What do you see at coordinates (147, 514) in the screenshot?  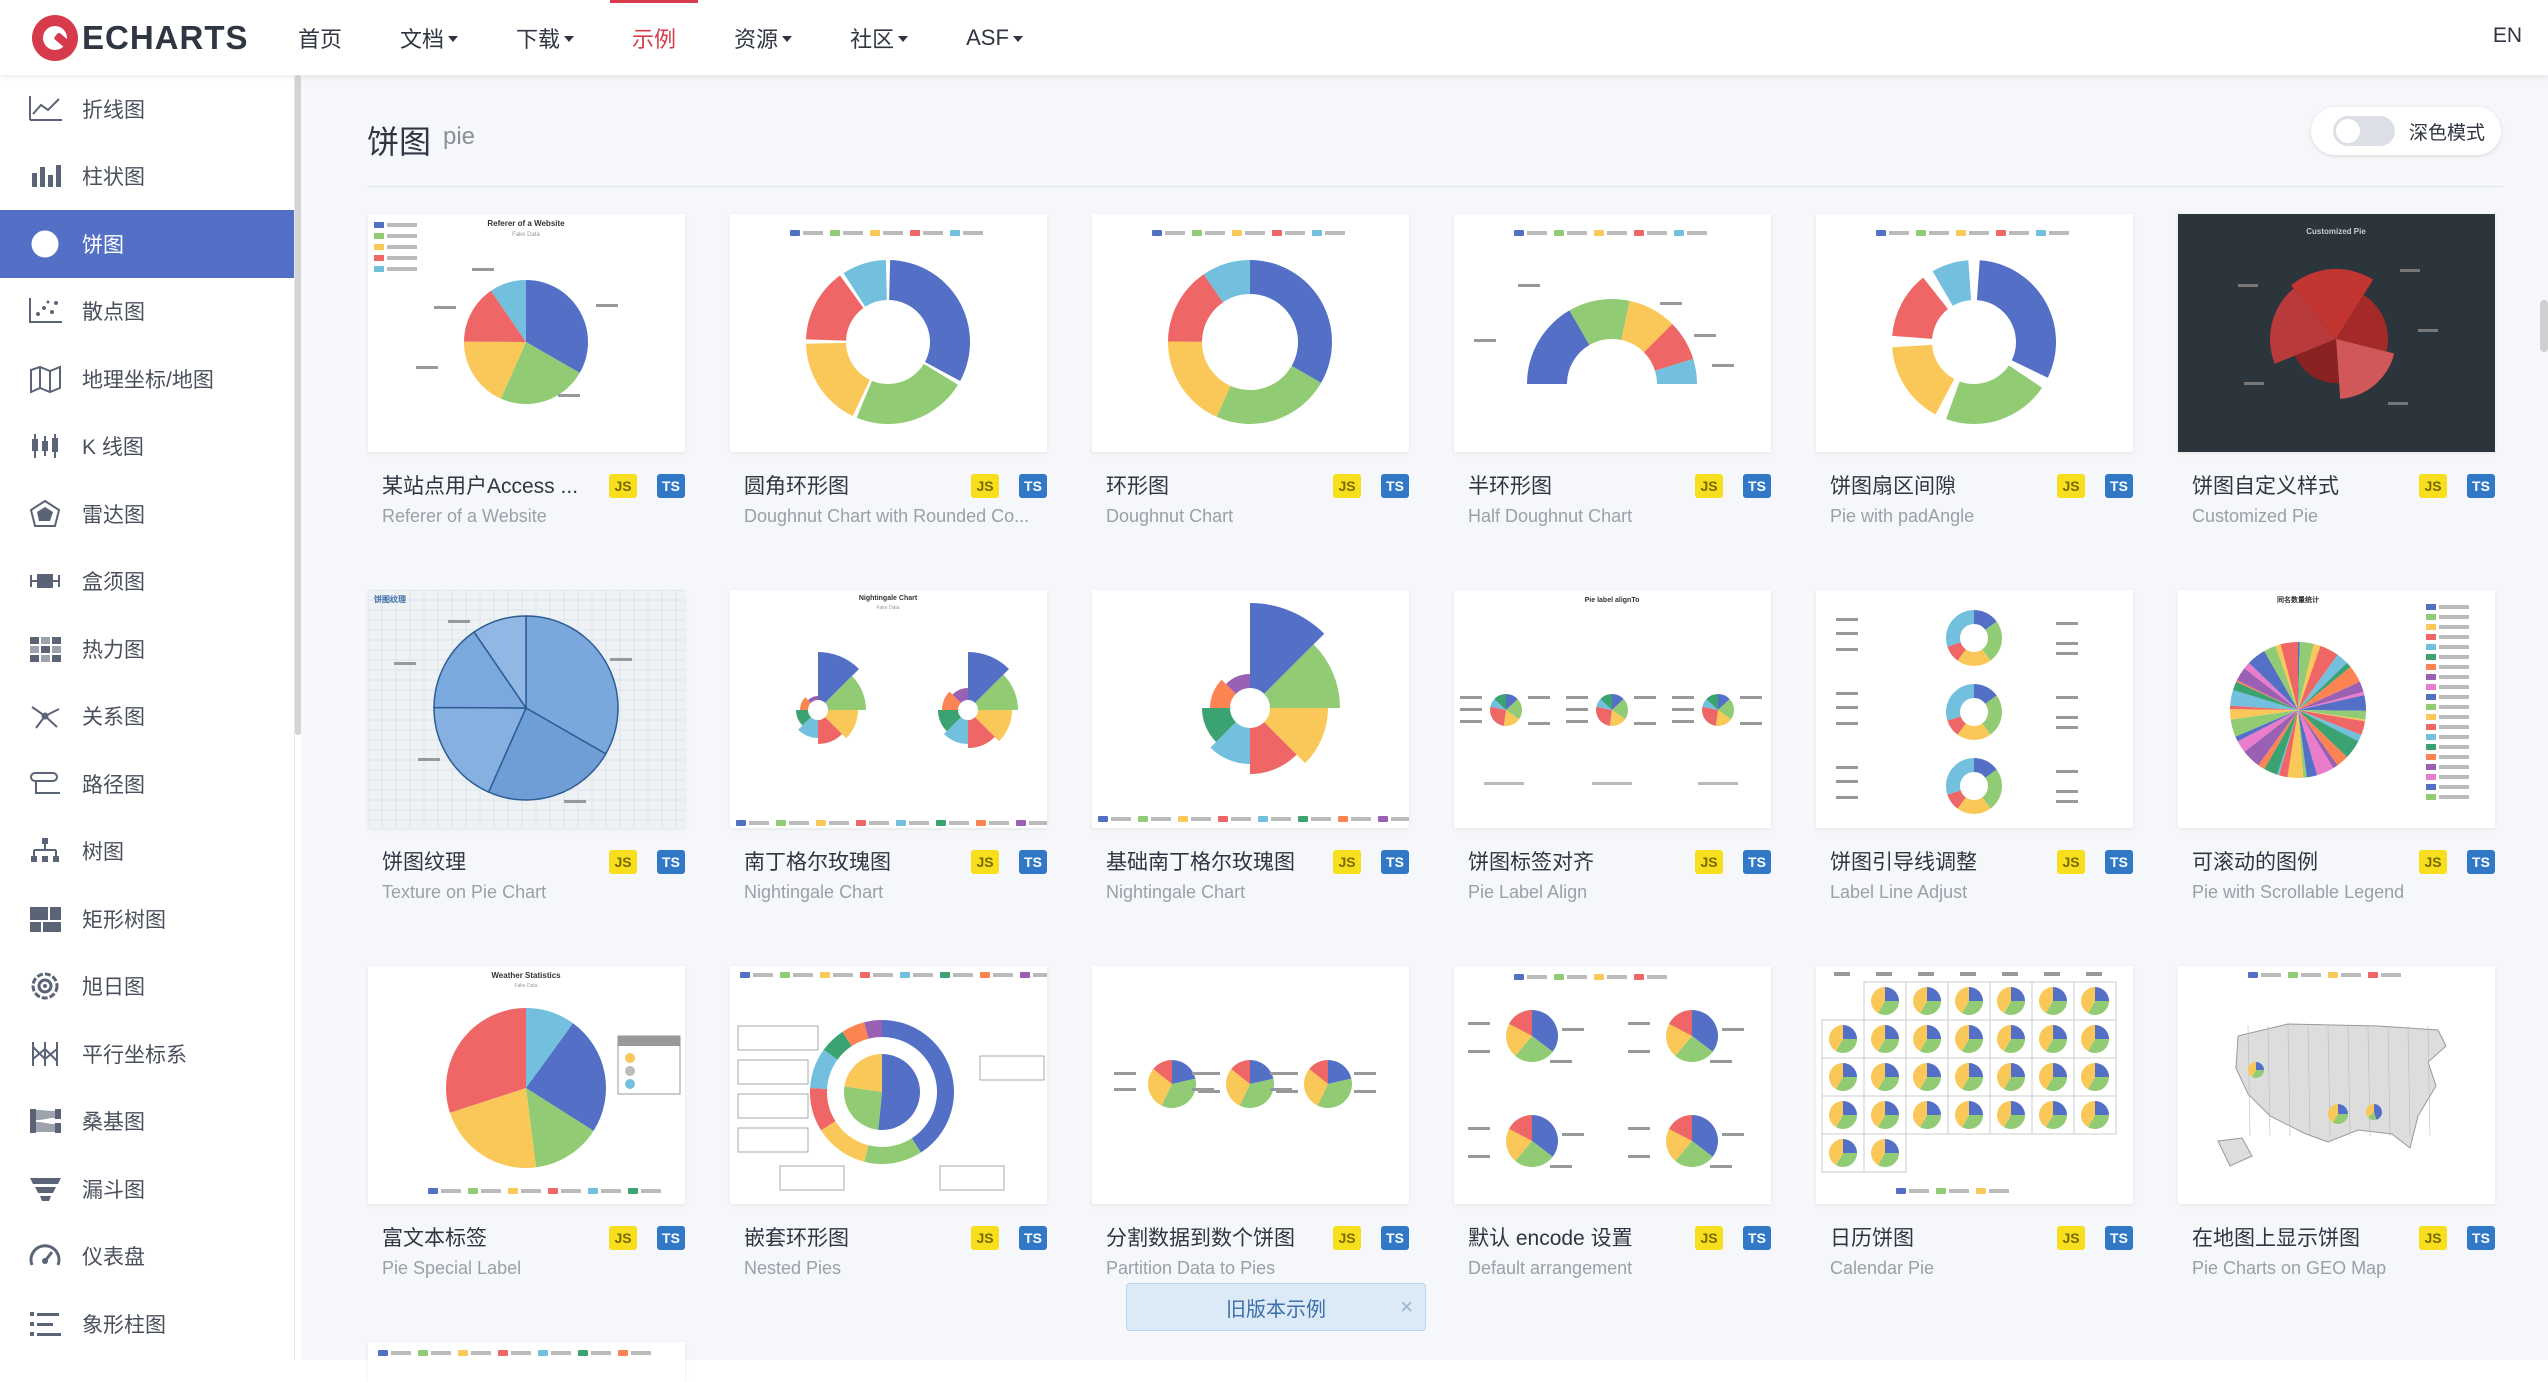 I see `sidebar-item-6: 雷达图` at bounding box center [147, 514].